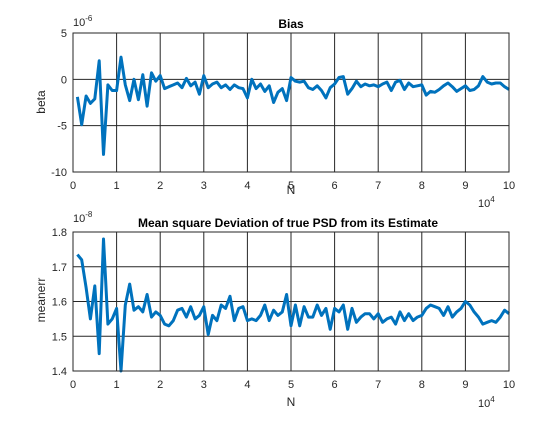 The image size is (560, 424). Describe the element at coordinates (64, 34) in the screenshot. I see `bias-y-tick-label: 5` at that location.